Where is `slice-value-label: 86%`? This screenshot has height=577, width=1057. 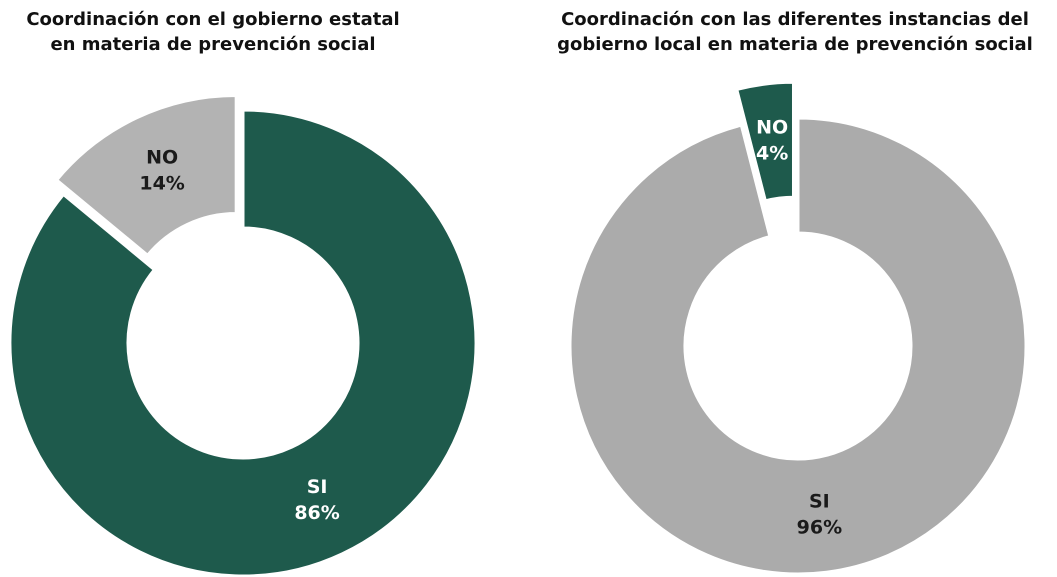
slice-value-label: 86% is located at coordinates (316, 513).